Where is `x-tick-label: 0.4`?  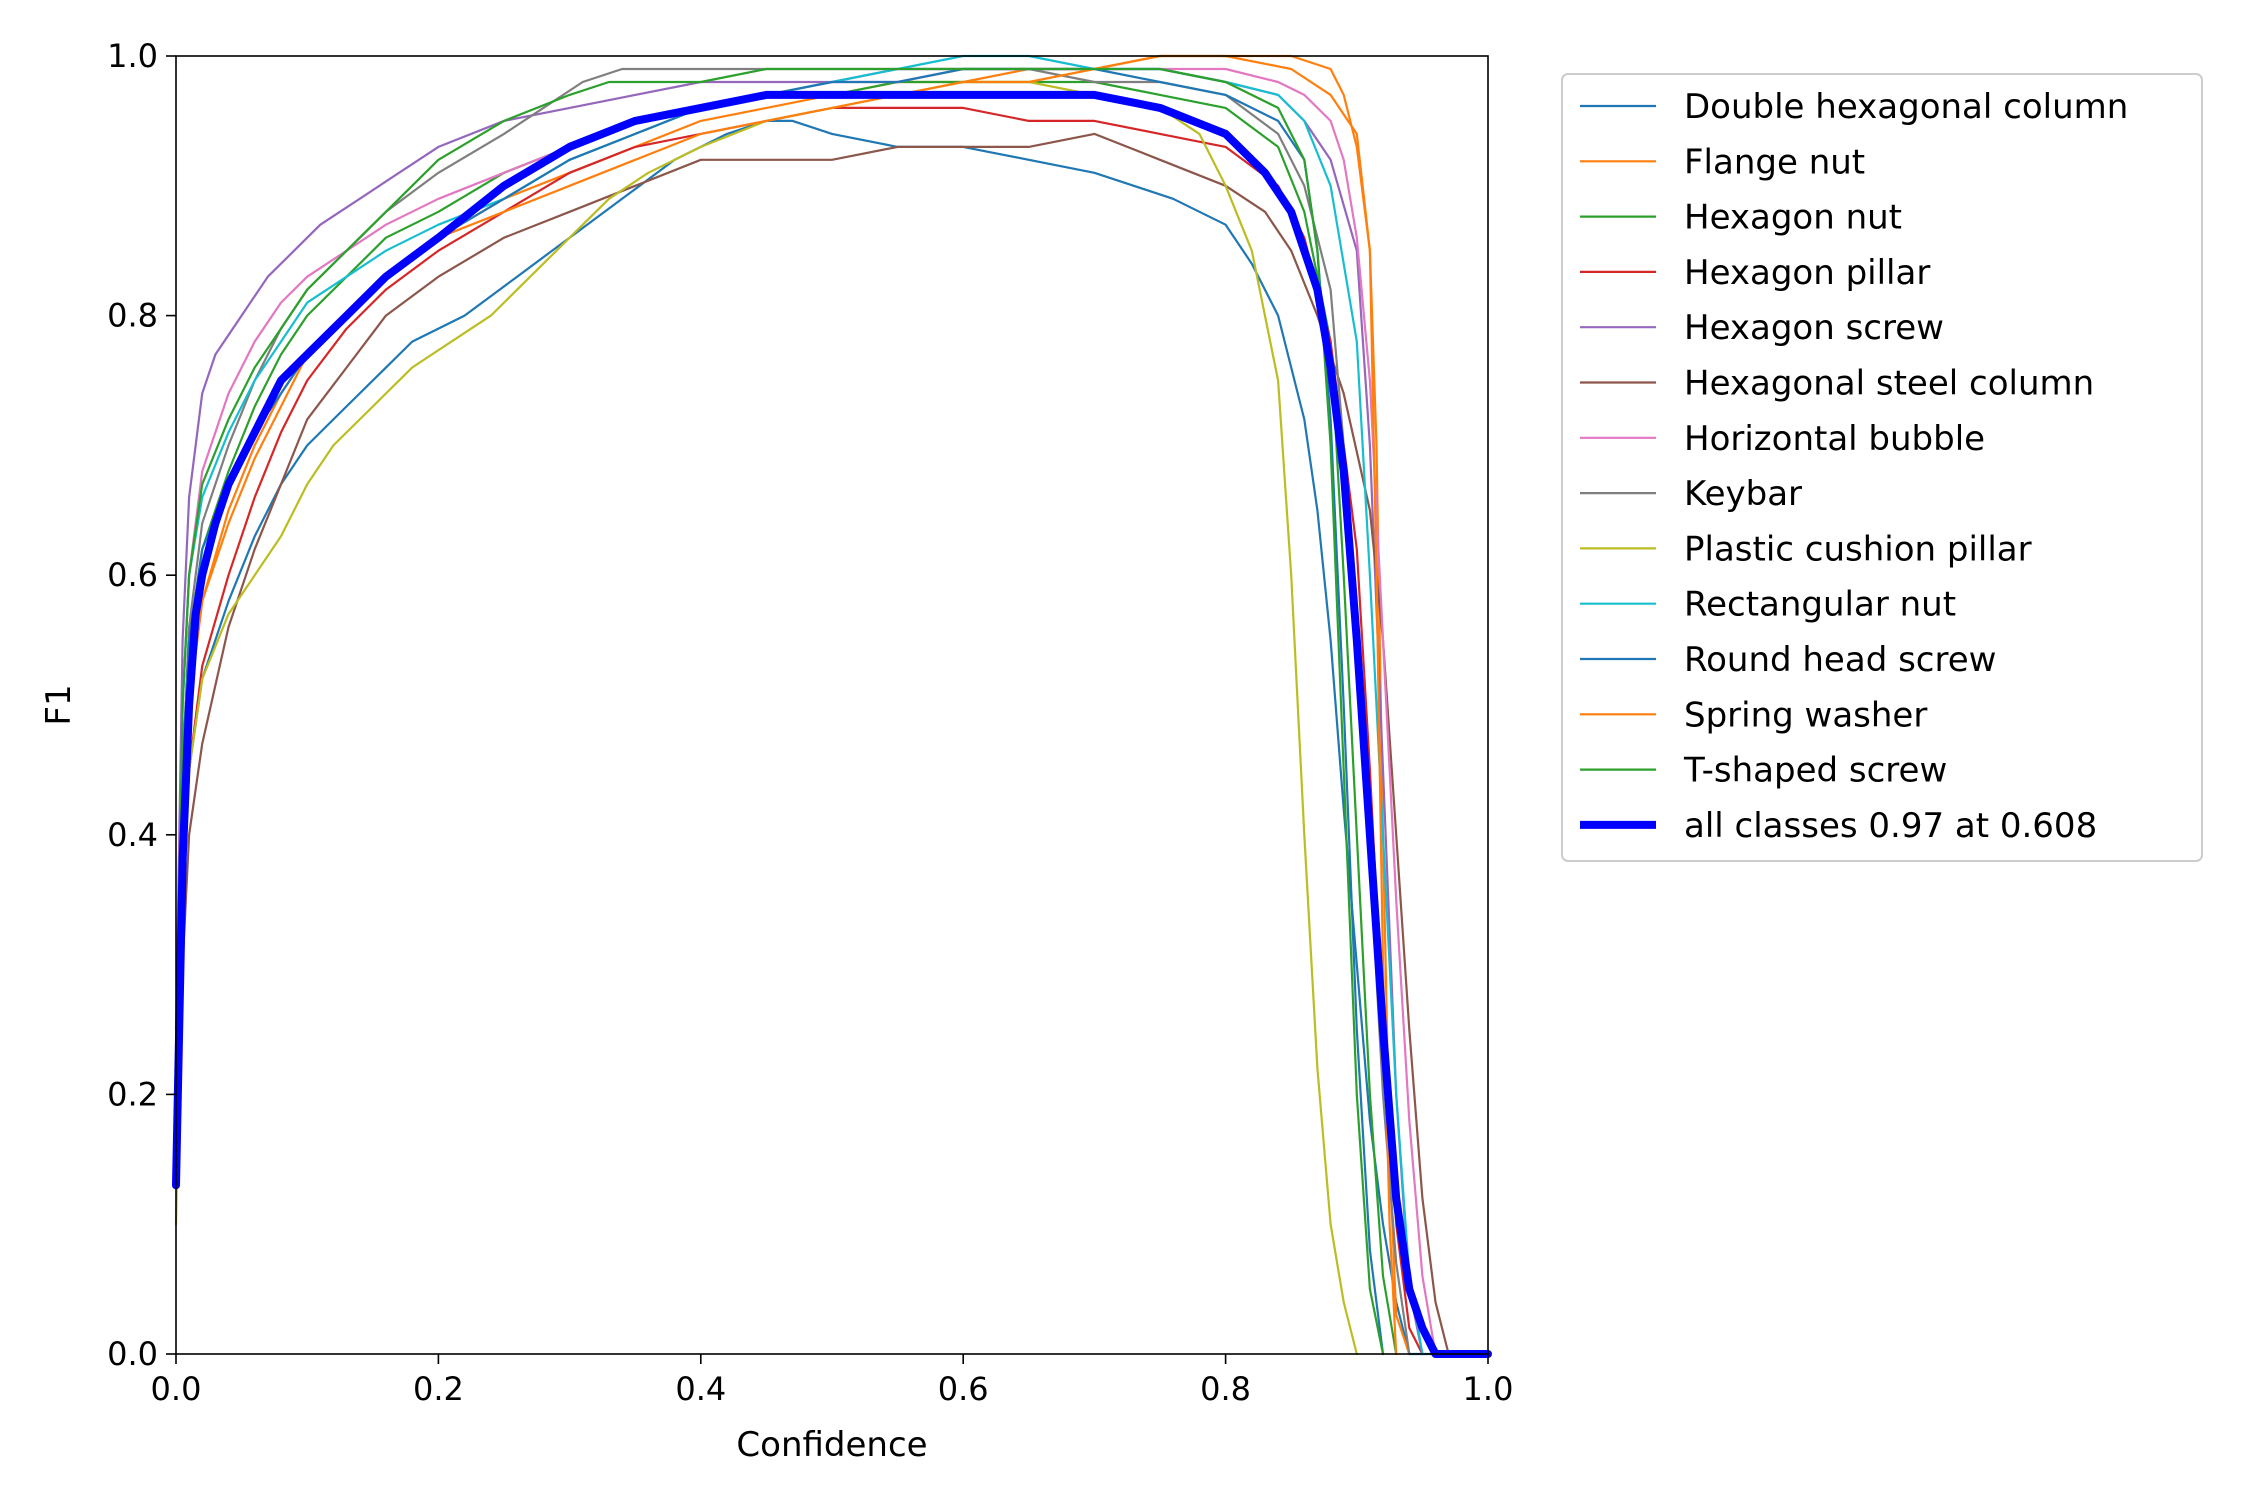 x-tick-label: 0.4 is located at coordinates (700, 1389).